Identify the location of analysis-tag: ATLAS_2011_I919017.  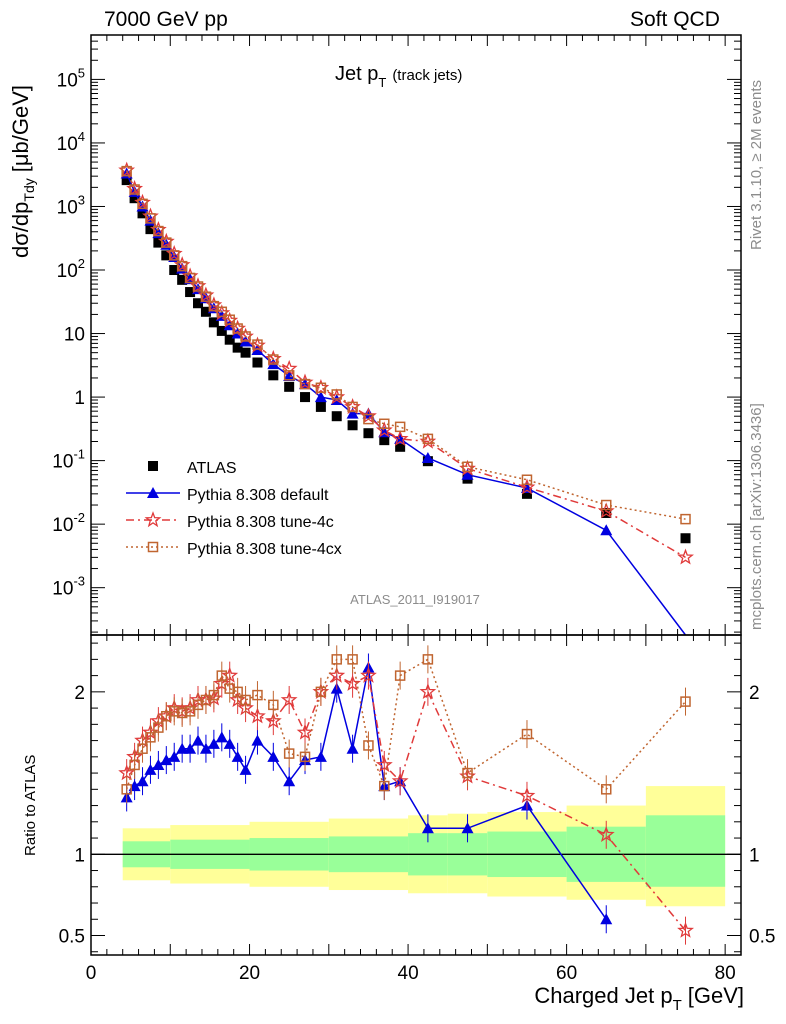
(415, 599).